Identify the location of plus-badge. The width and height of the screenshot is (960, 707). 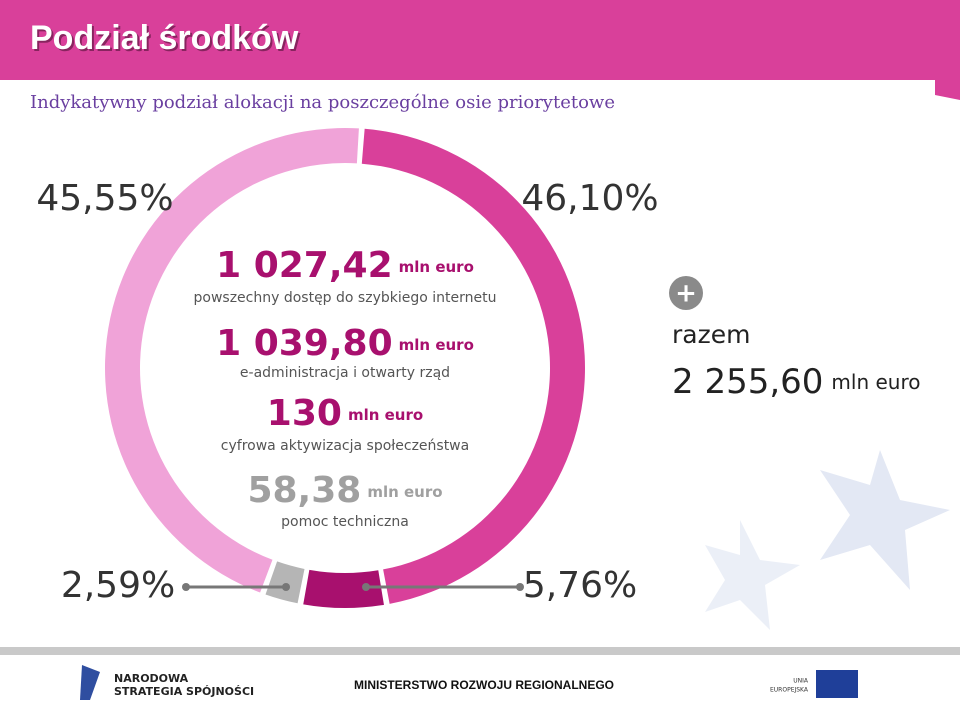
(686, 293).